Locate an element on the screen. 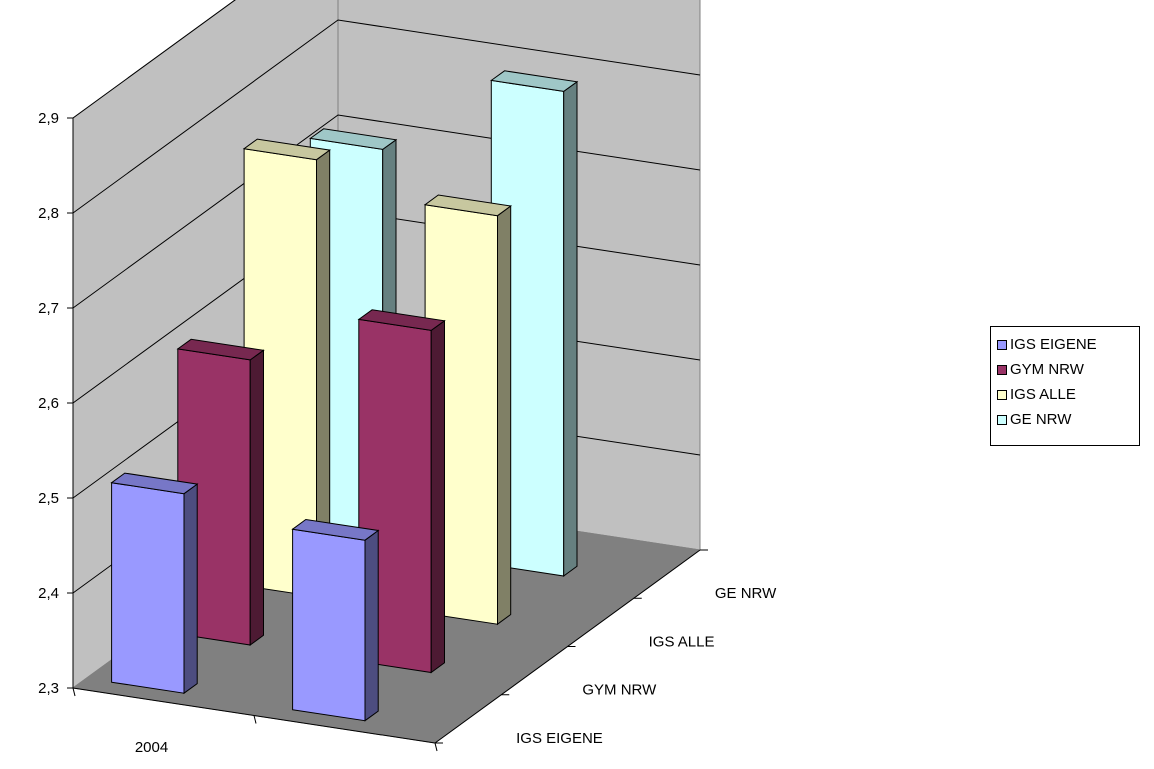 This screenshot has height=769, width=1154. depth-tick-label: IGS EIGENE is located at coordinates (559, 738).